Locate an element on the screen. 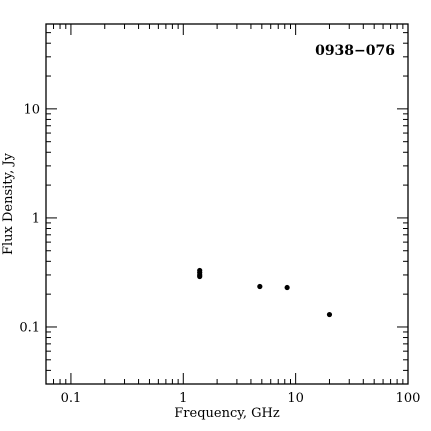 Image resolution: width=431 pixels, height=431 pixels. x-axis-label: Frequency, GHz is located at coordinates (227, 413).